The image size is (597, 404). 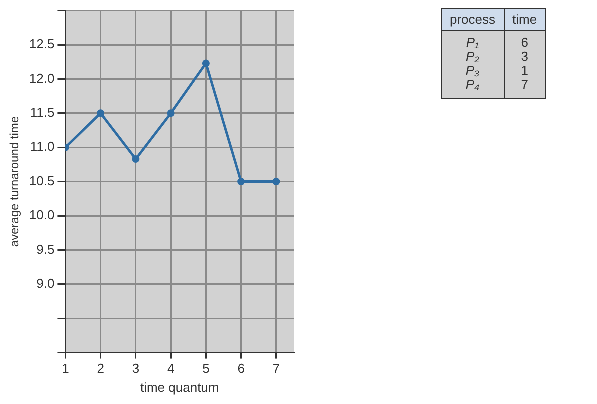 What do you see at coordinates (473, 40) in the screenshot?
I see `category-label: P₁` at bounding box center [473, 40].